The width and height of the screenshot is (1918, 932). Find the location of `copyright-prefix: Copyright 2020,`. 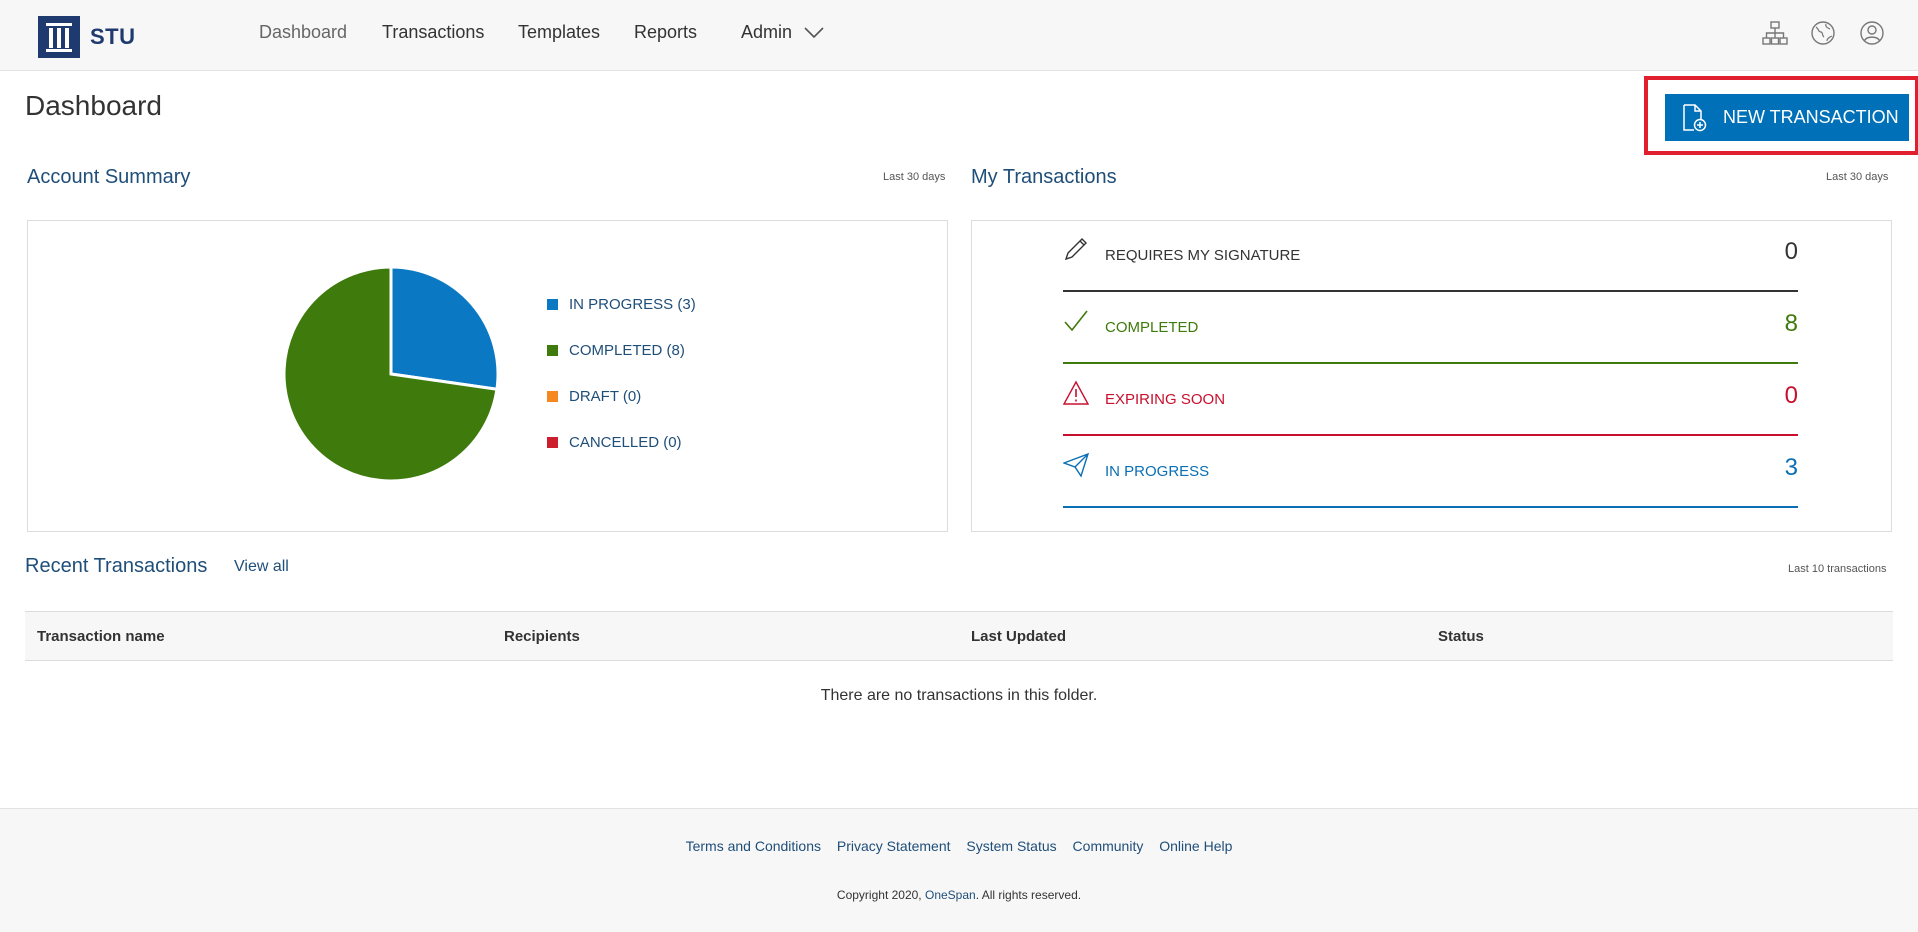

copyright-prefix: Copyright 2020, is located at coordinates (880, 895).